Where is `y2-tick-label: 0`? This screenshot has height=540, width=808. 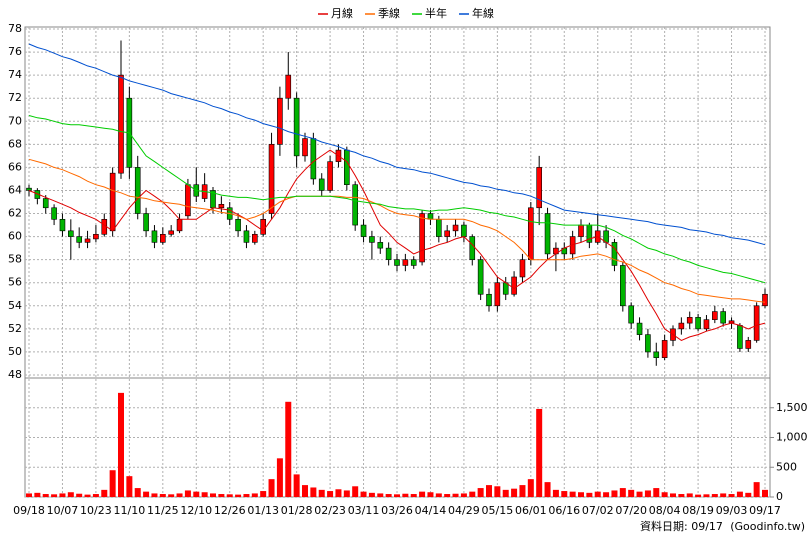
y2-tick-label: 0 is located at coordinates (779, 496).